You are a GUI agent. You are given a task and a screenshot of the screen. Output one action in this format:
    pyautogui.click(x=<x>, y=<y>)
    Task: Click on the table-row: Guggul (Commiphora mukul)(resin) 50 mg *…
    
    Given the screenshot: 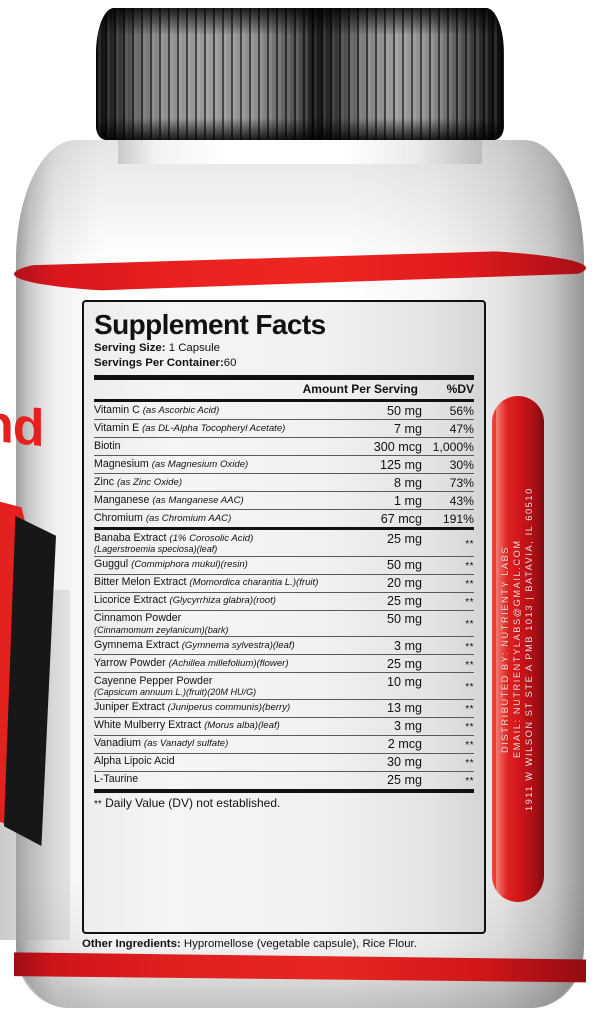 What is the action you would take?
    pyautogui.click(x=284, y=565)
    